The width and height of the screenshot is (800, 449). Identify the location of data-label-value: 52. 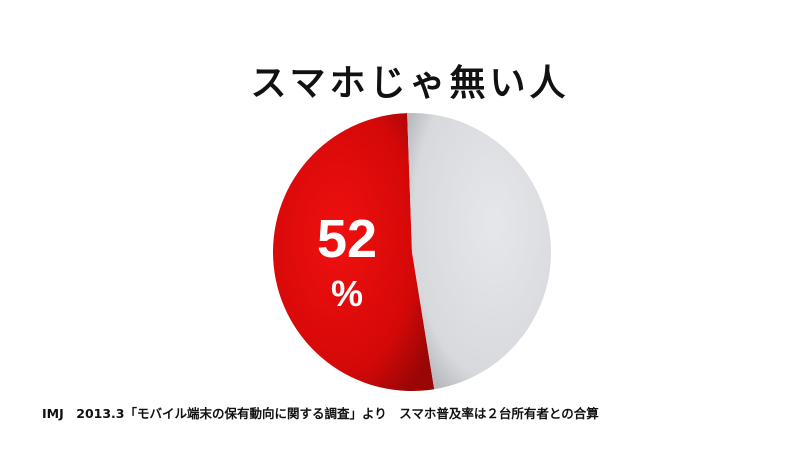
(347, 239).